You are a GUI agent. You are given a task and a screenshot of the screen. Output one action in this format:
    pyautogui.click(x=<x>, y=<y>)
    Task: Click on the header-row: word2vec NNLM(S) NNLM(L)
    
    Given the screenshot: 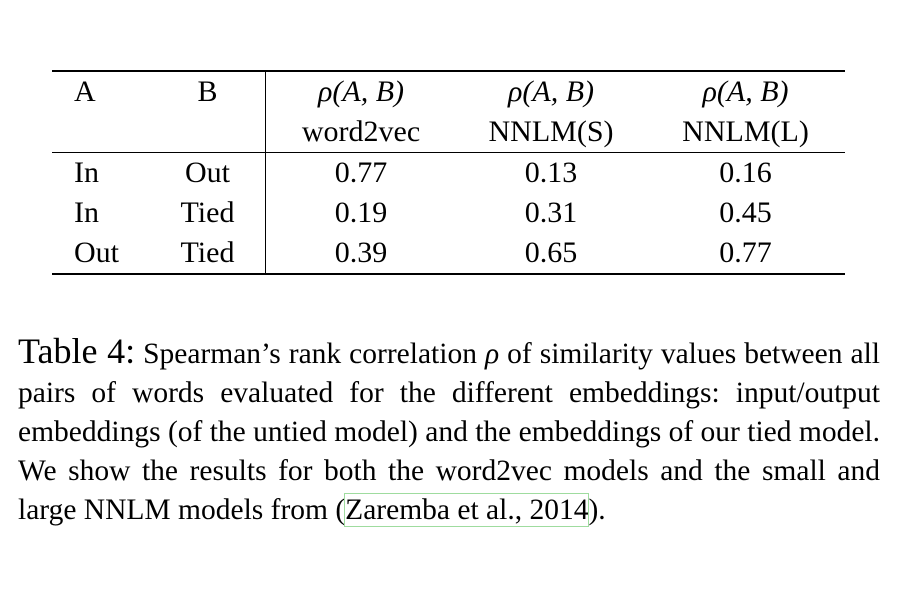 What is the action you would take?
    pyautogui.click(x=448, y=132)
    